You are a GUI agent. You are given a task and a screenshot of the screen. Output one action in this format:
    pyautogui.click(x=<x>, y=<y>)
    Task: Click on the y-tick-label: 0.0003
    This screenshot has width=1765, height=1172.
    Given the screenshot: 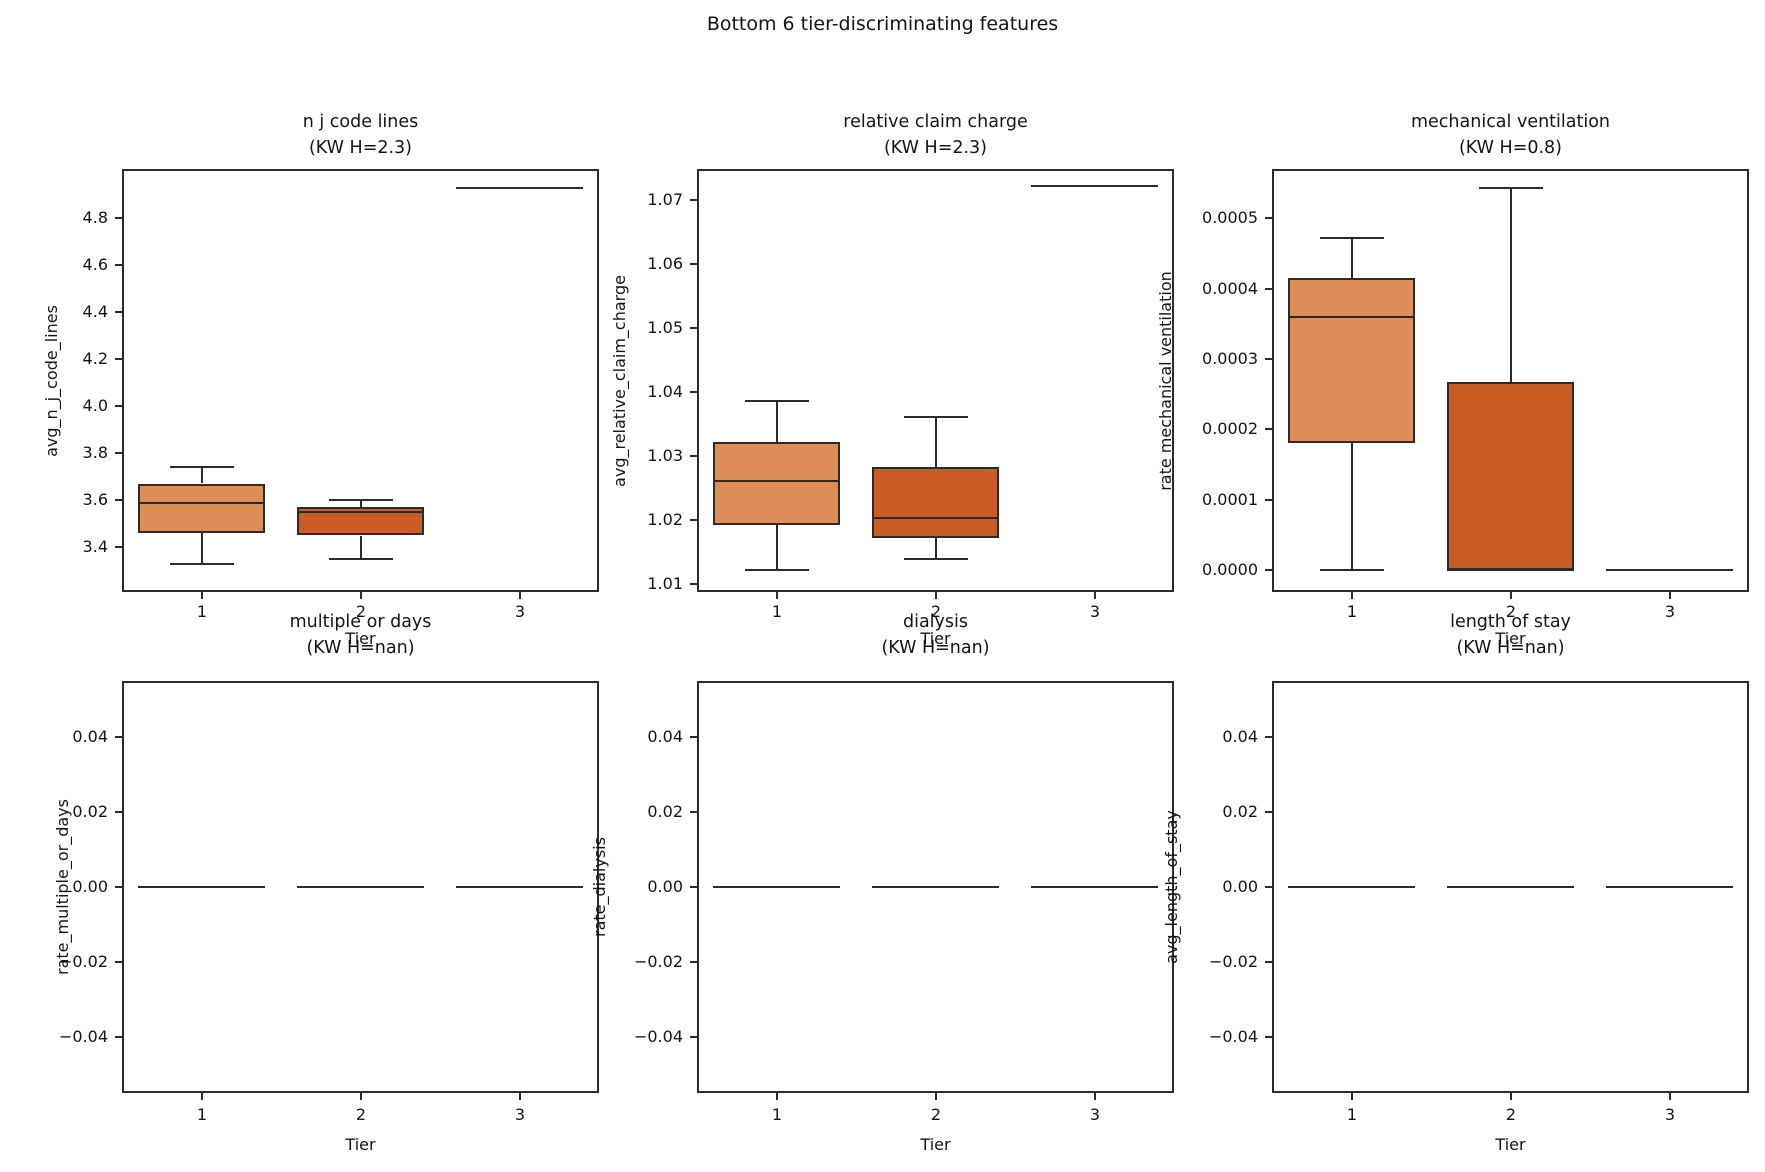 What is the action you would take?
    pyautogui.click(x=1230, y=358)
    